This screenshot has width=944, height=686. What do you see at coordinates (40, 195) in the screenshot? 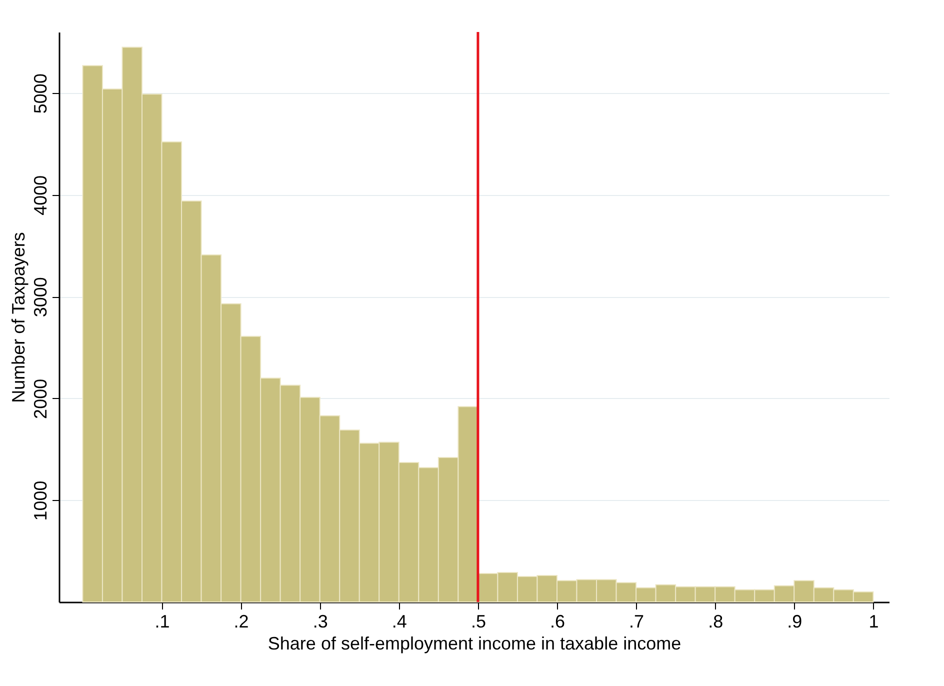
I see `y-tick-label: 4000` at bounding box center [40, 195].